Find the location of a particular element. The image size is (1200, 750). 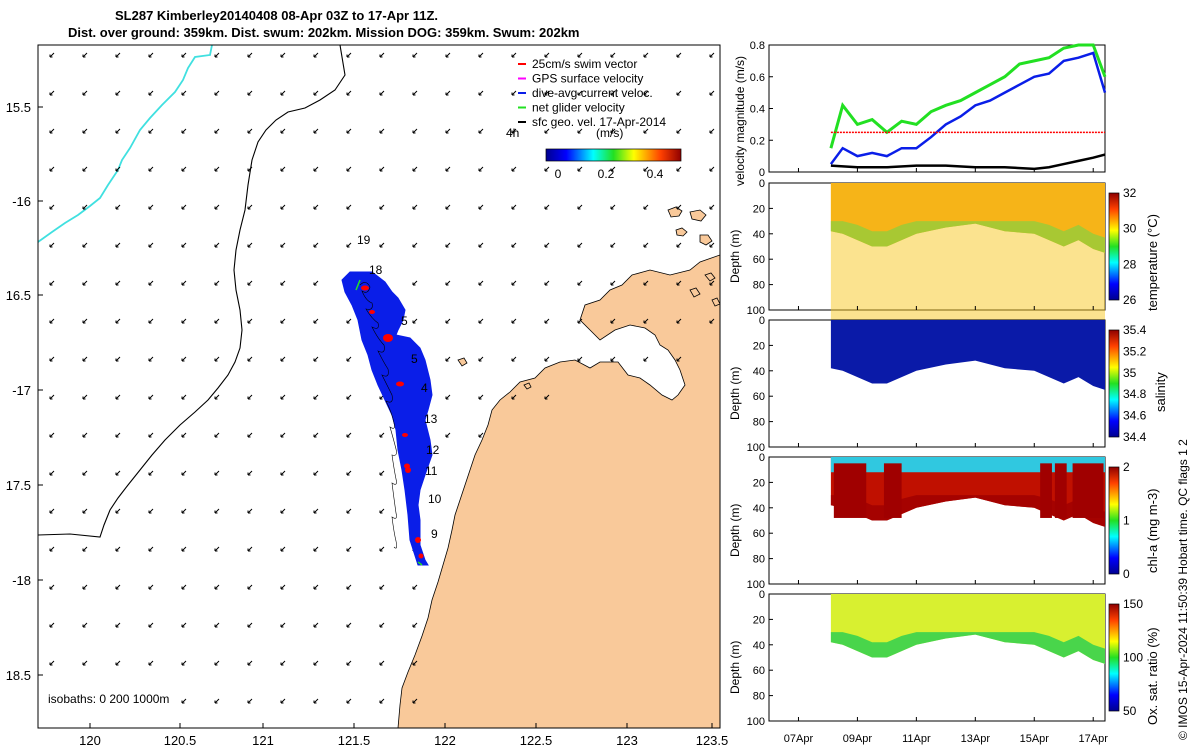

velocity-ytick-label: 0.6 is located at coordinates (757, 78).